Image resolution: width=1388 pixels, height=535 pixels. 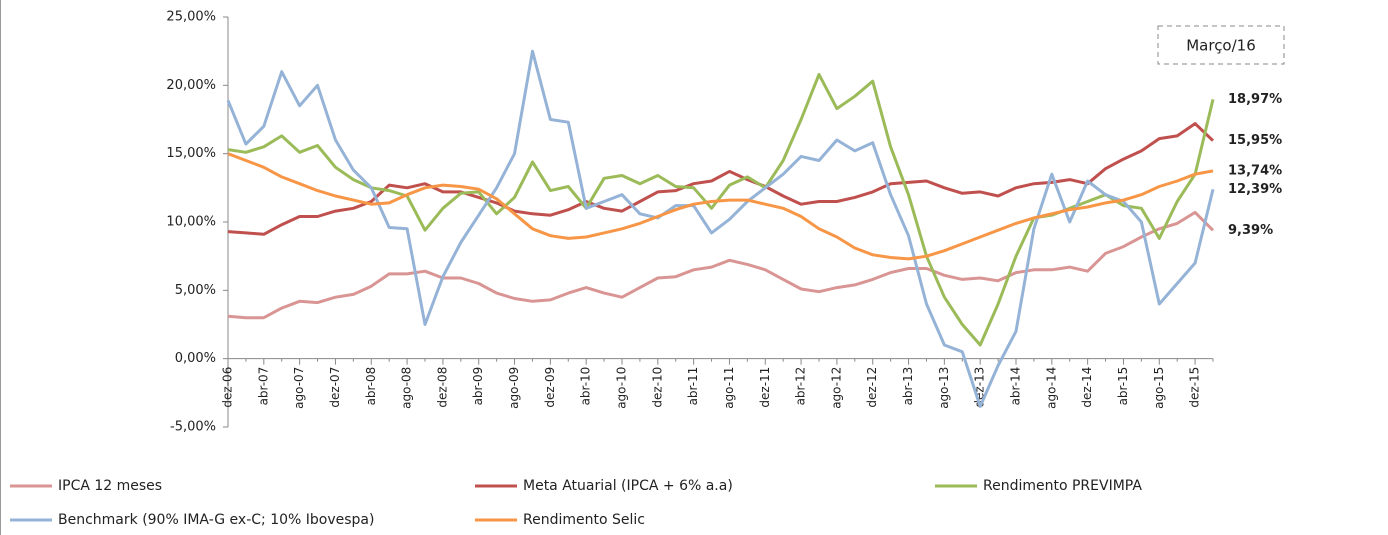 I want to click on annotation-box, so click(x=1221, y=45).